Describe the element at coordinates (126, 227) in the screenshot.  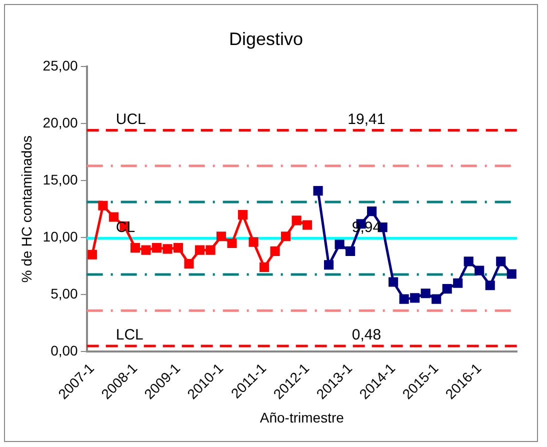
I see `ref-line-label: CL` at that location.